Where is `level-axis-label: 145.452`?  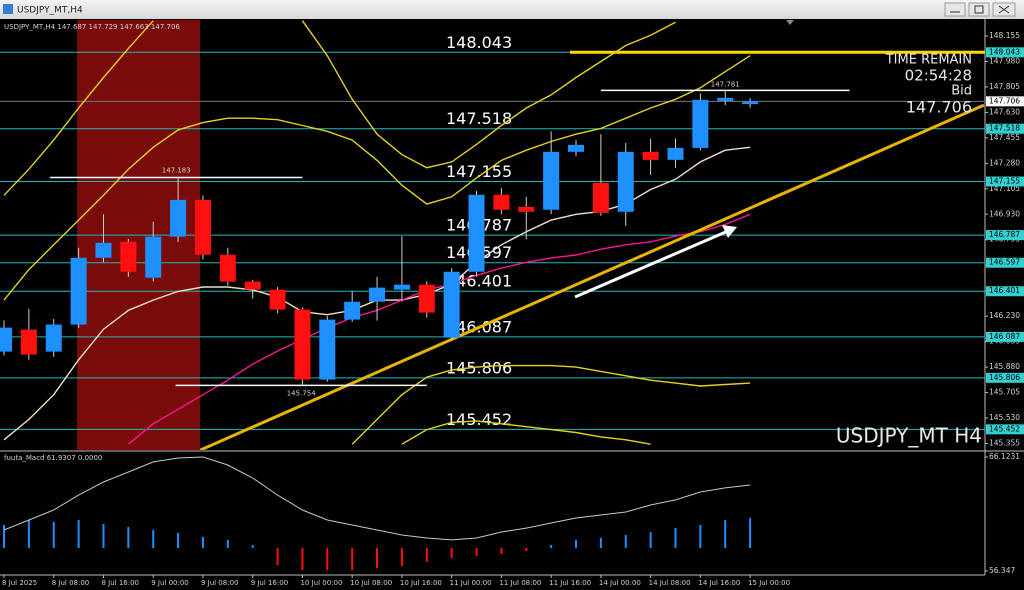 level-axis-label: 145.452 is located at coordinates (1004, 428).